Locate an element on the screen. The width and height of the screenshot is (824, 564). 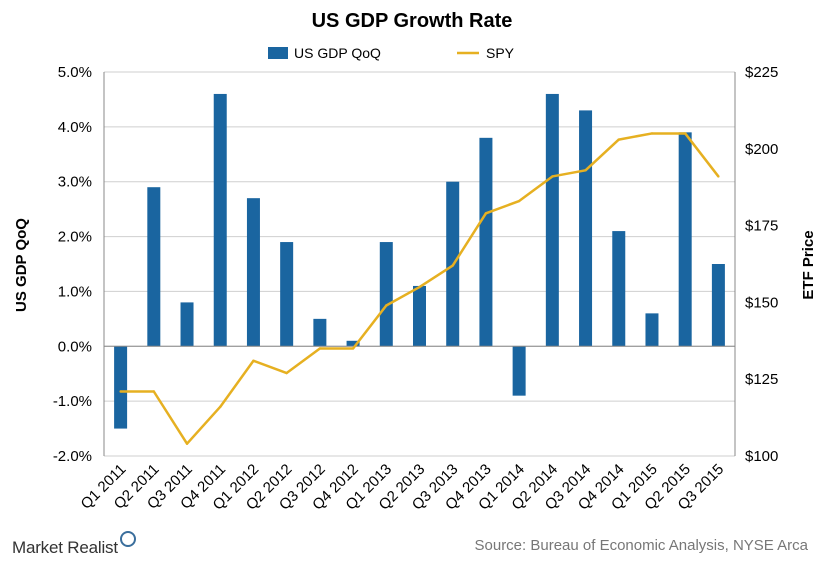
y2-tick-label: $175 is located at coordinates (761, 226).